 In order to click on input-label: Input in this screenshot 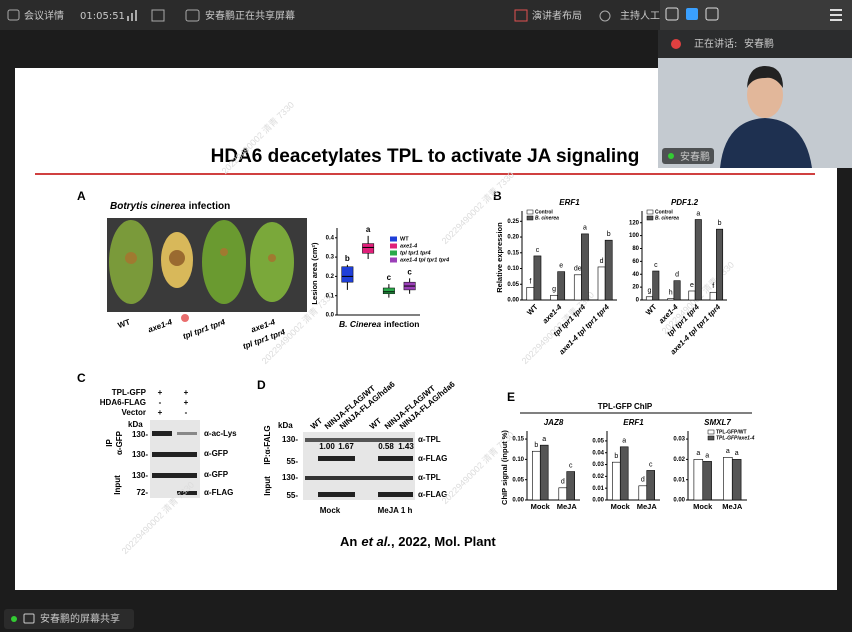, I will do `click(117, 485)`.